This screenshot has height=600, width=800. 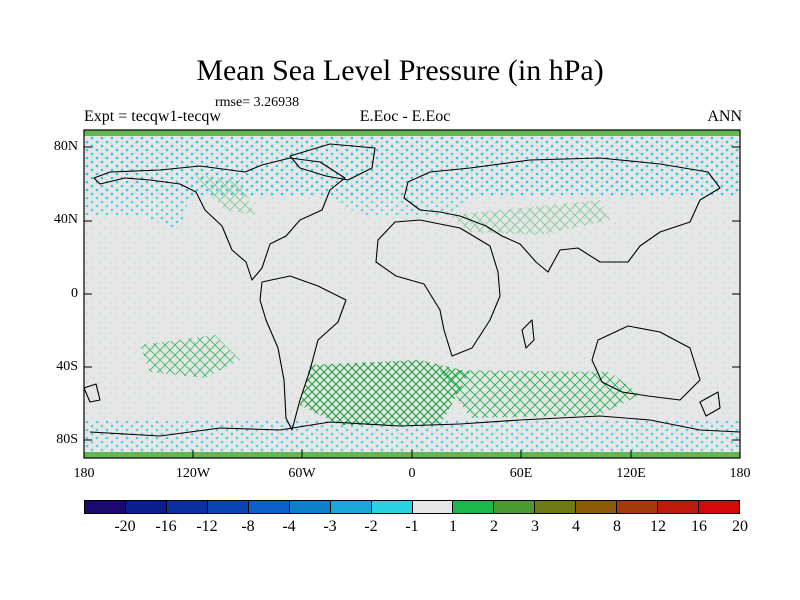 I want to click on lat-tick-80n: 80N, so click(x=65, y=146).